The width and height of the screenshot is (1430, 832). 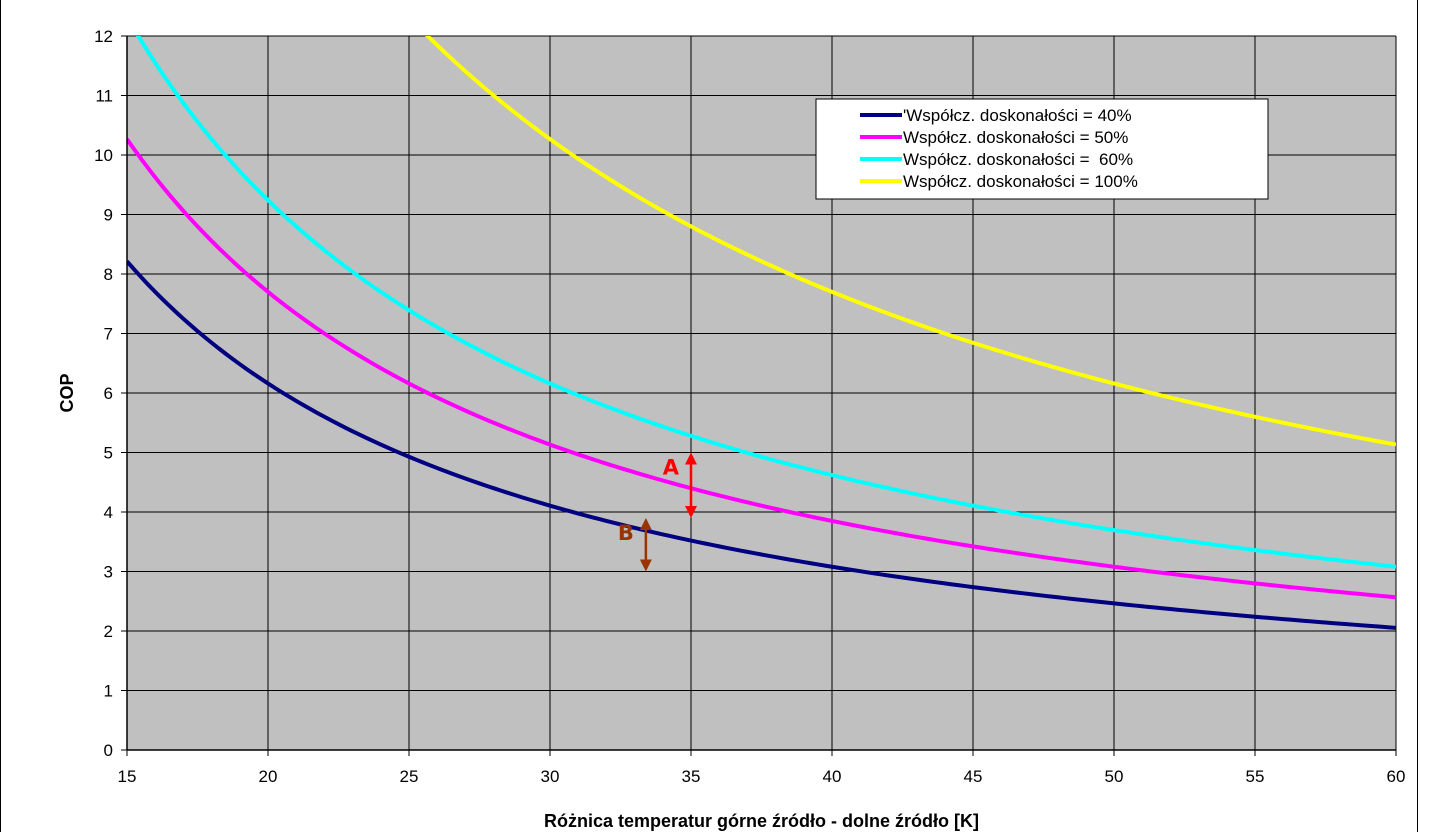 I want to click on x-tick-label: 45, so click(x=973, y=776).